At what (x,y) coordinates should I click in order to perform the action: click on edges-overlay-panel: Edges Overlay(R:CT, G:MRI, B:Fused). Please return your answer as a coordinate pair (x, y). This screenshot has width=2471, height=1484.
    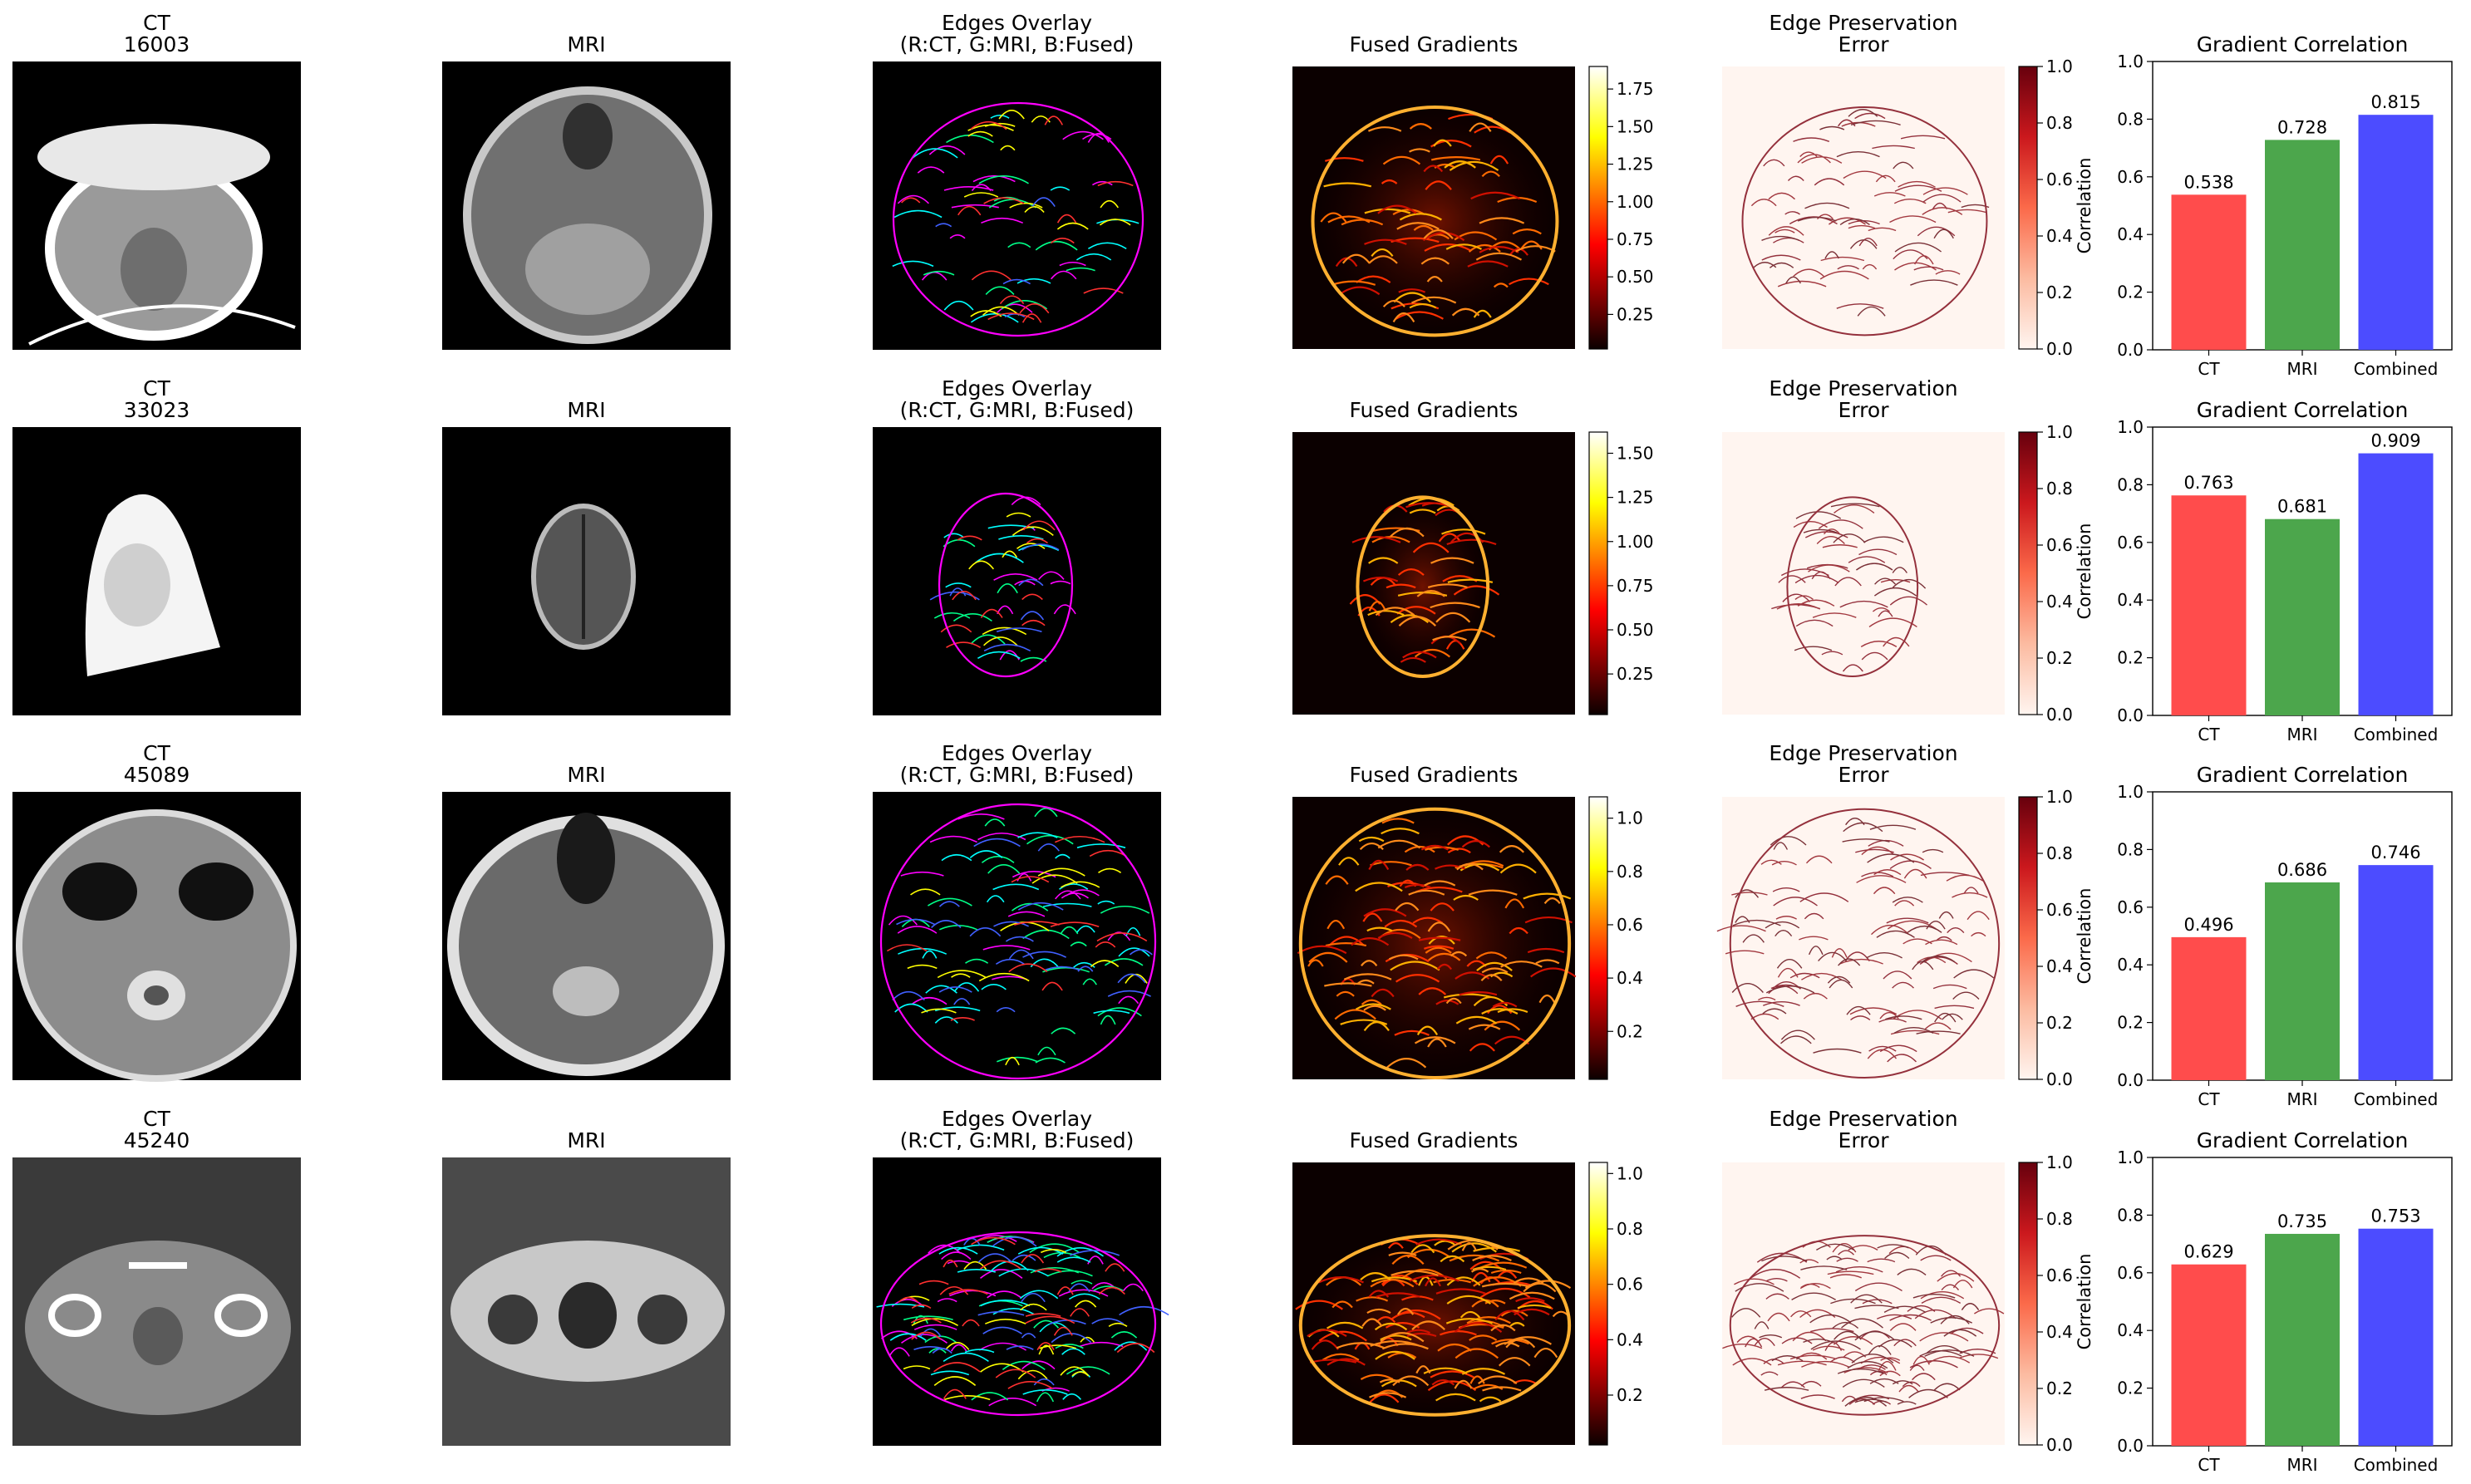
    Looking at the image, I should click on (1017, 910).